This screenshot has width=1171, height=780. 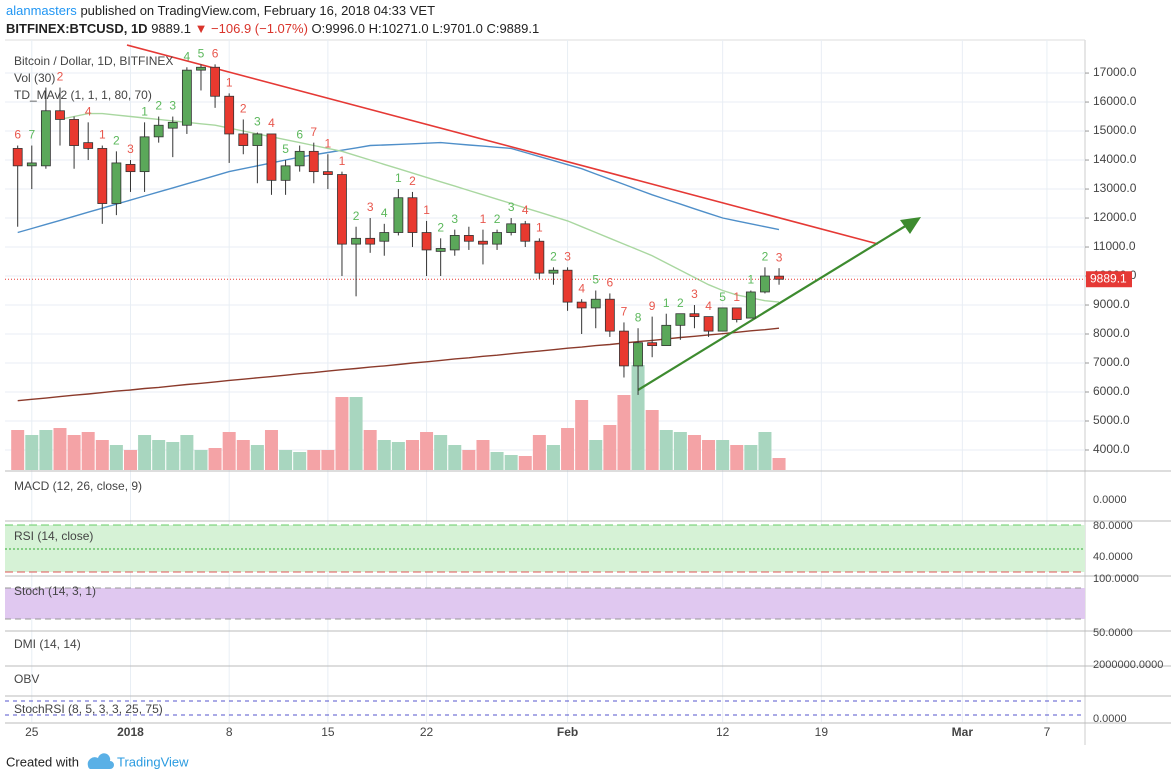 What do you see at coordinates (1111, 333) in the screenshot?
I see `y-tick-label: 8000.0` at bounding box center [1111, 333].